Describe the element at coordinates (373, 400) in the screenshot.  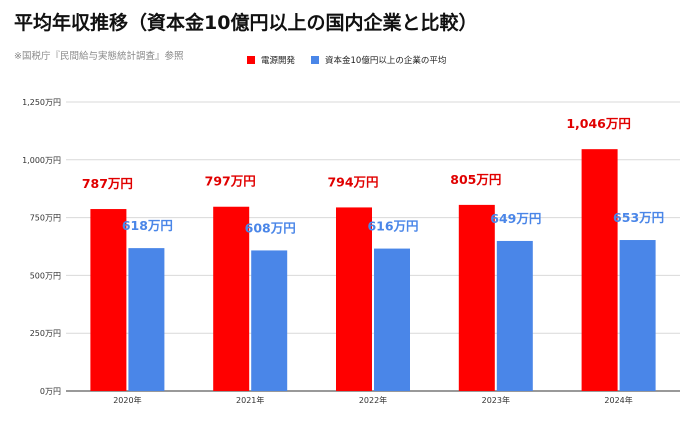
I see `x-tick-label: 2022年` at that location.